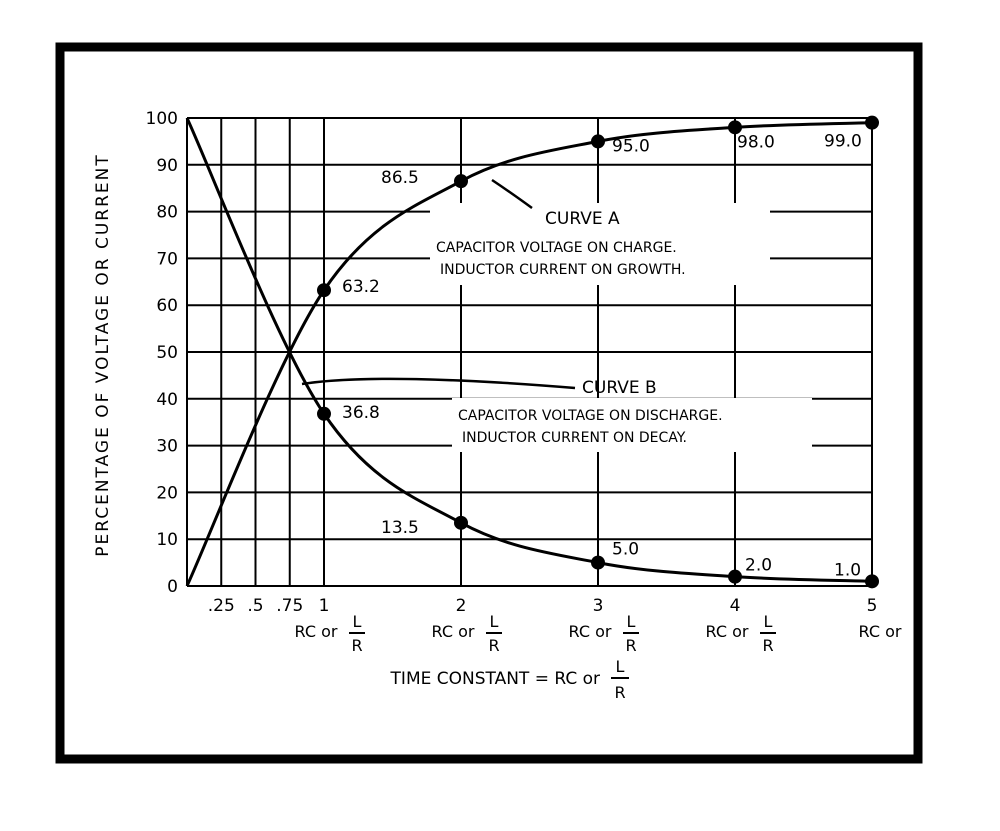 The image size is (1000, 831). Describe the element at coordinates (556, 248) in the screenshot. I see `curve-a-desc-1: CAPACITOR VOLTAGE ON CHARGE.` at that location.